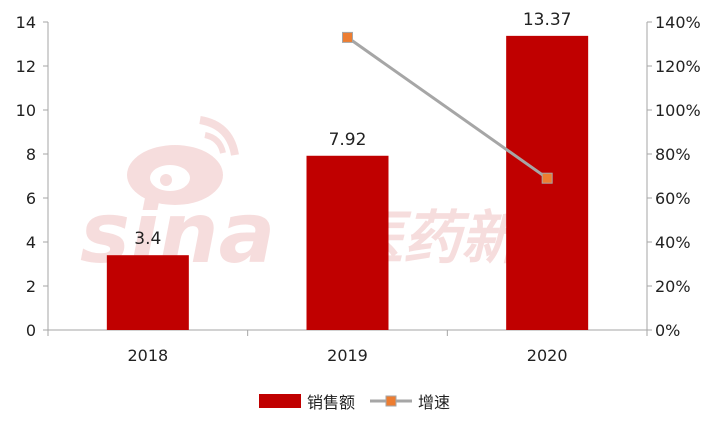 This screenshot has width=720, height=432. What do you see at coordinates (347, 355) in the screenshot?
I see `x-tick-label: 2019` at bounding box center [347, 355].